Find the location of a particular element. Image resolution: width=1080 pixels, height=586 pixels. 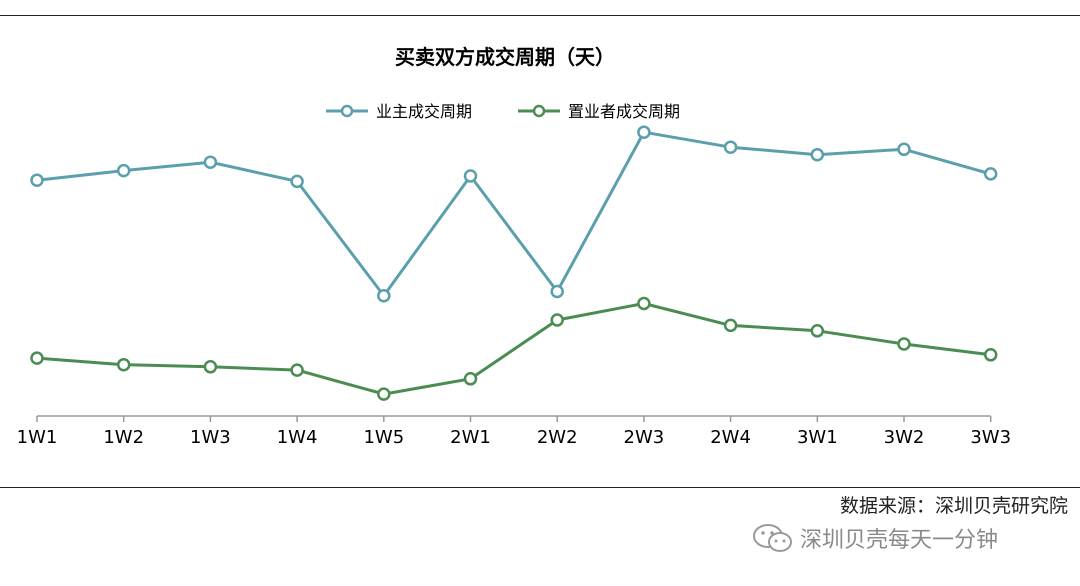

x-tick-label: 1W1 is located at coordinates (37, 437).